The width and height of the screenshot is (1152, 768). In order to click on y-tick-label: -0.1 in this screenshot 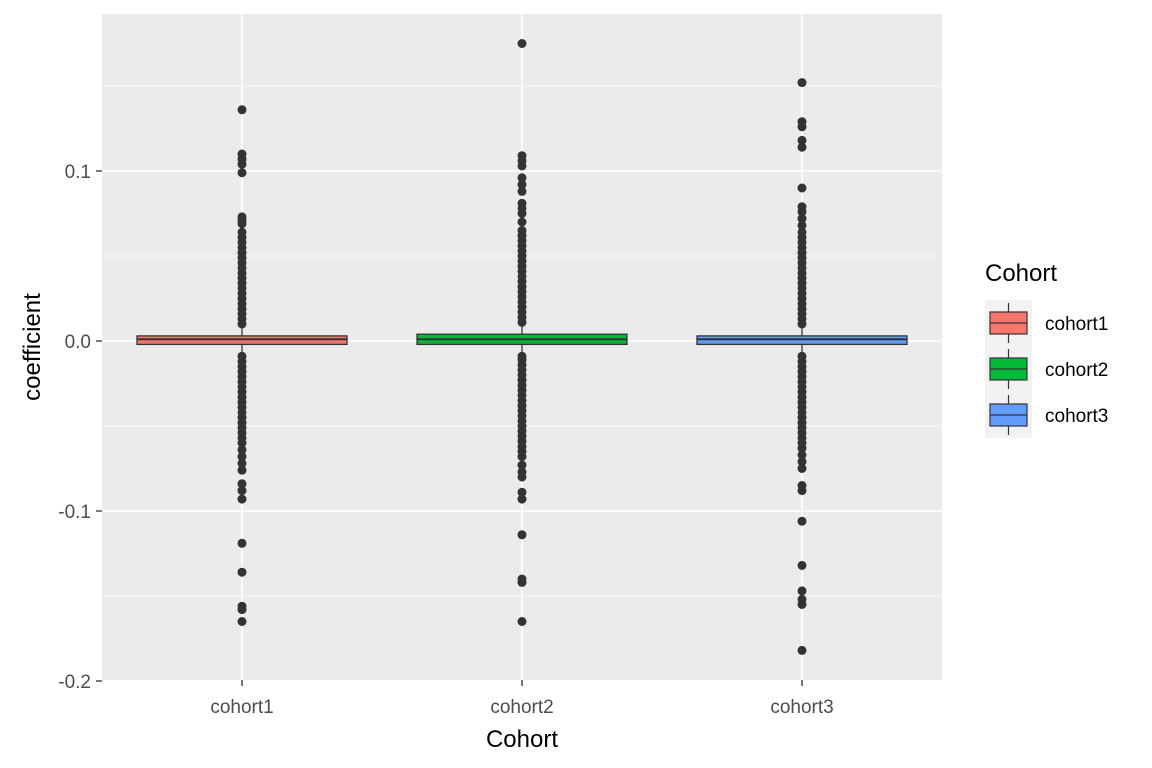, I will do `click(74, 512)`.